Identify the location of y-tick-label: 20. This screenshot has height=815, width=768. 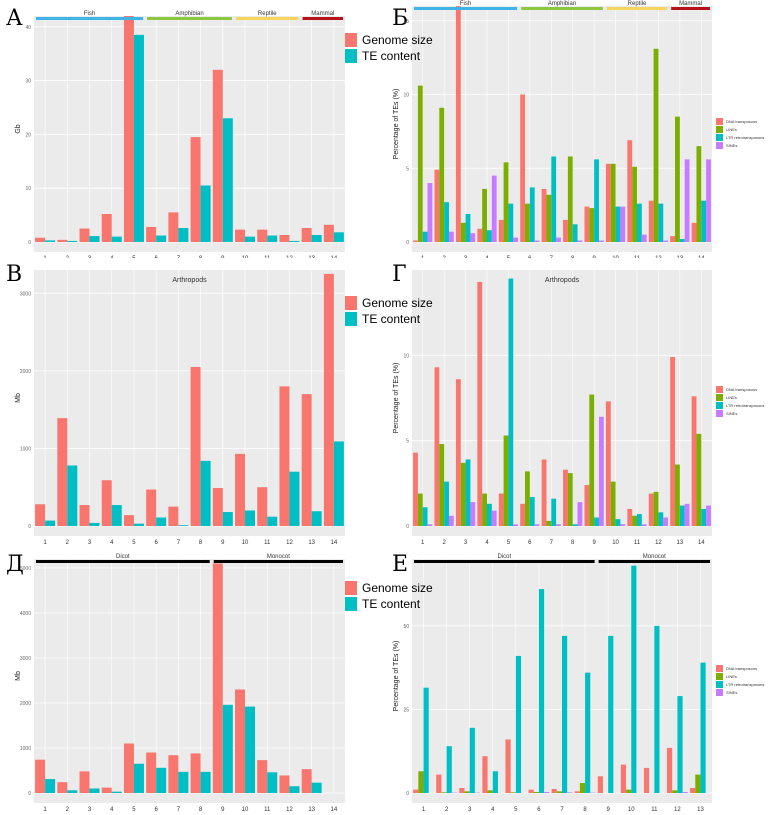
(28, 135).